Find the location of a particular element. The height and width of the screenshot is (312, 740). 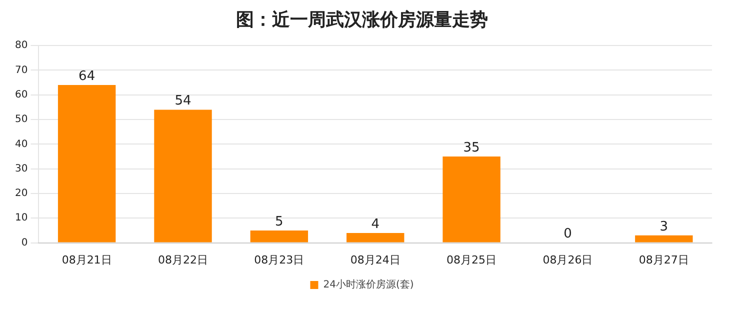

y-tick-label: 60 is located at coordinates (21, 94).